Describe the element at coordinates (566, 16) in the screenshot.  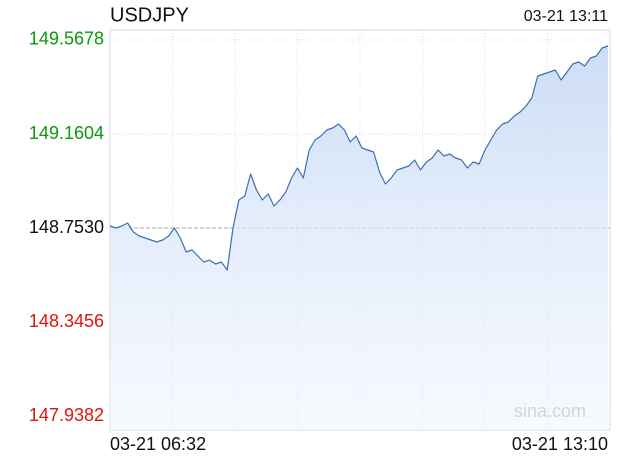
I see `update-time: 03-21 13:11` at that location.